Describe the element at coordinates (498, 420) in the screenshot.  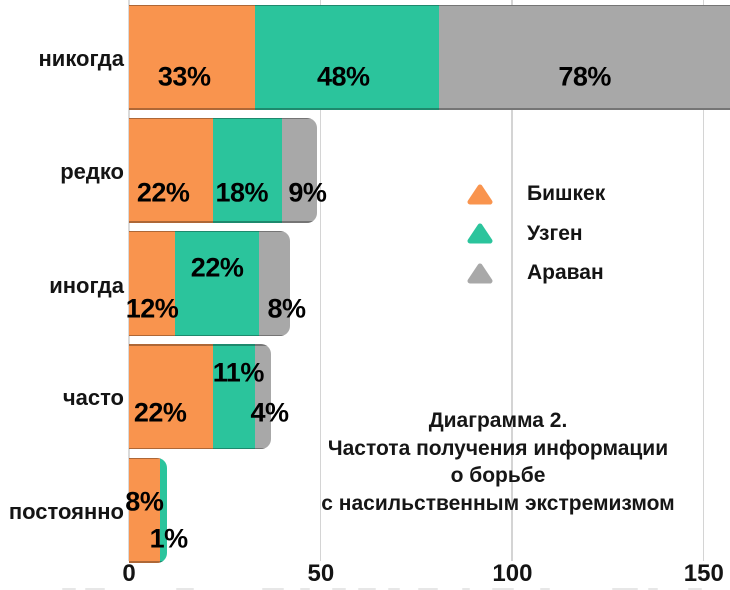
I see `chart-title-line: Диаграмма 2.` at that location.